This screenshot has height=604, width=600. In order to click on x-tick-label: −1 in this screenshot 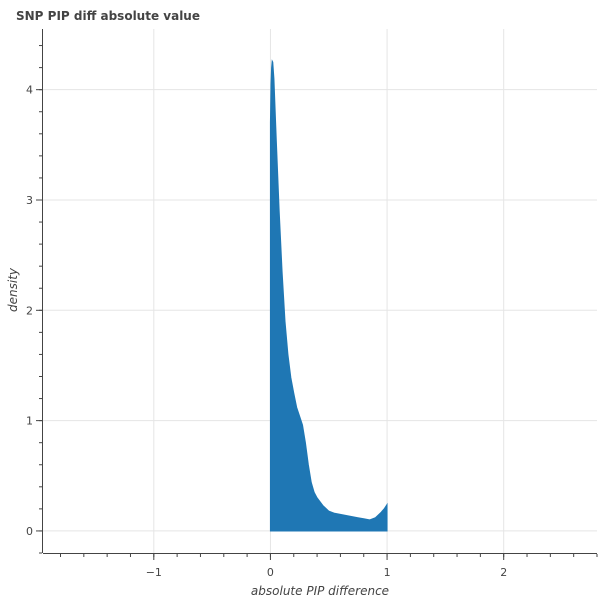, I will do `click(154, 572)`.